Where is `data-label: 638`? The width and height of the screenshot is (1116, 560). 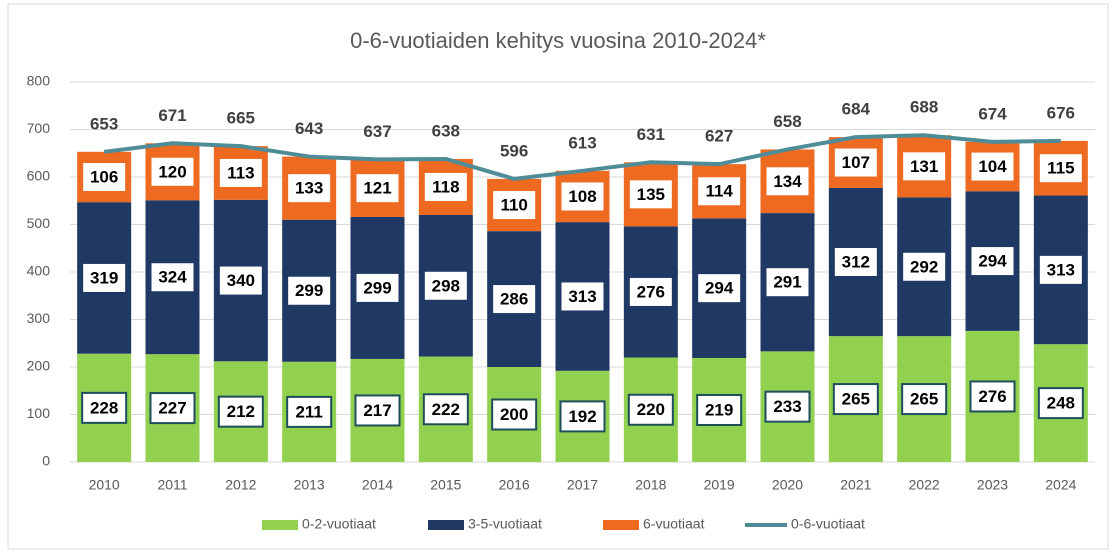
data-label: 638 is located at coordinates (446, 130).